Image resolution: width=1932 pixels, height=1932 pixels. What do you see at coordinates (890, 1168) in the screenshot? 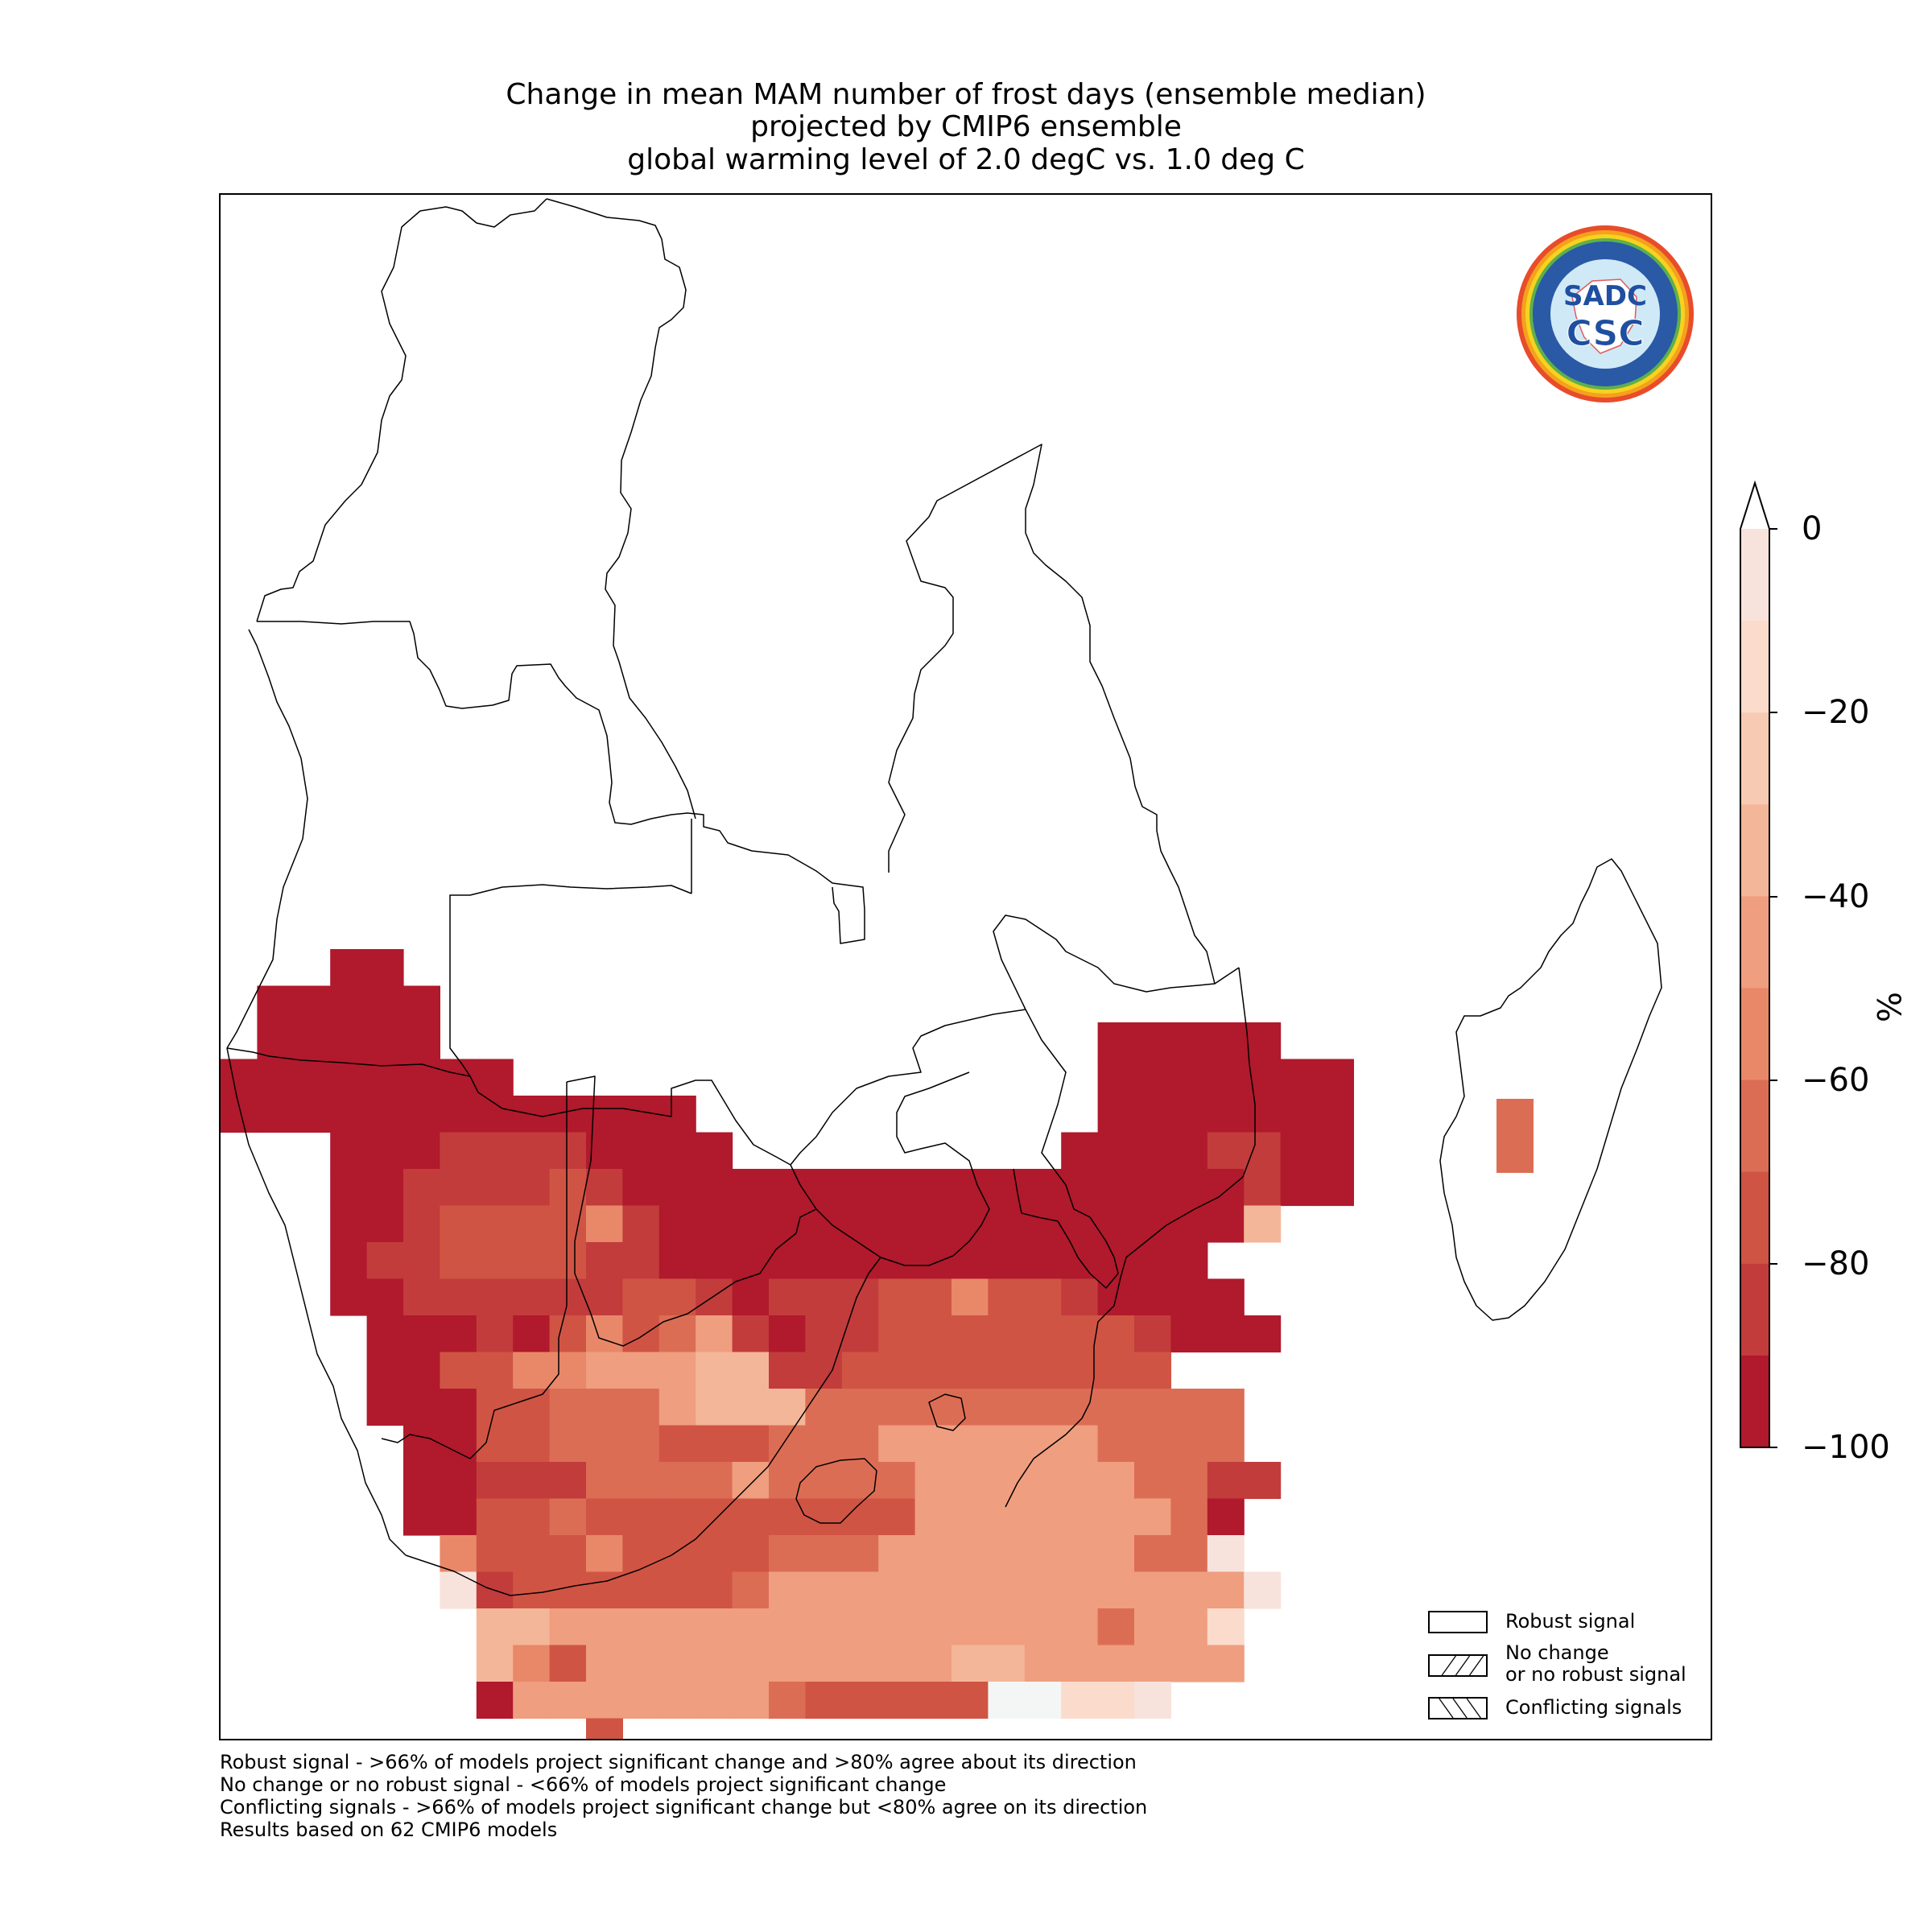
I see `border-zimbabwe` at bounding box center [890, 1168].